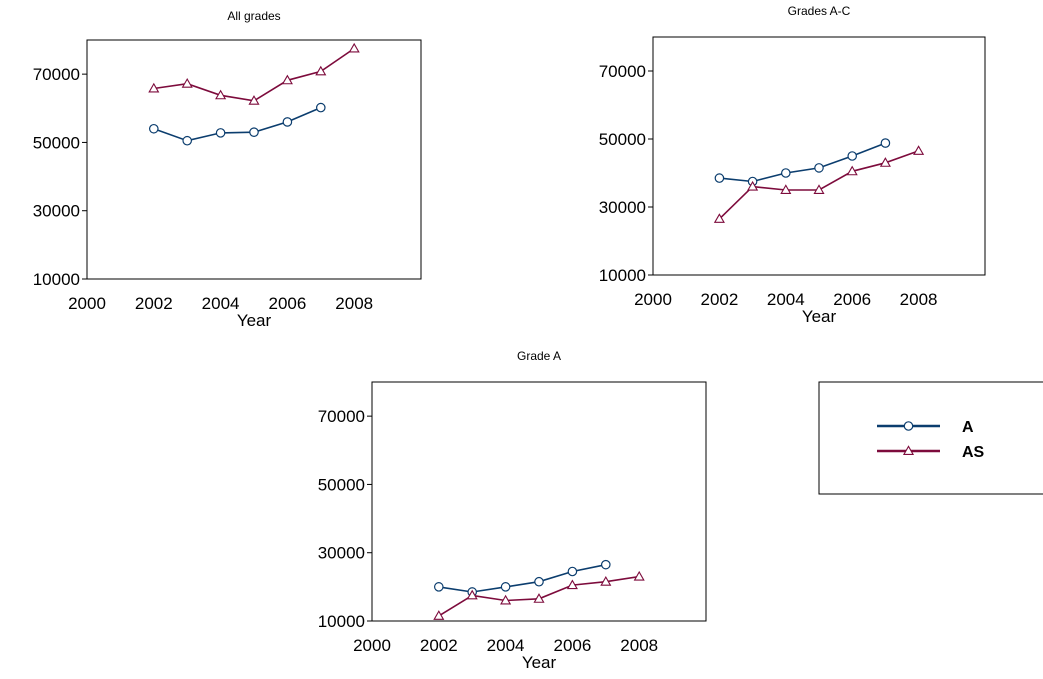  What do you see at coordinates (539, 356) in the screenshot?
I see `chart-title: Grade A` at bounding box center [539, 356].